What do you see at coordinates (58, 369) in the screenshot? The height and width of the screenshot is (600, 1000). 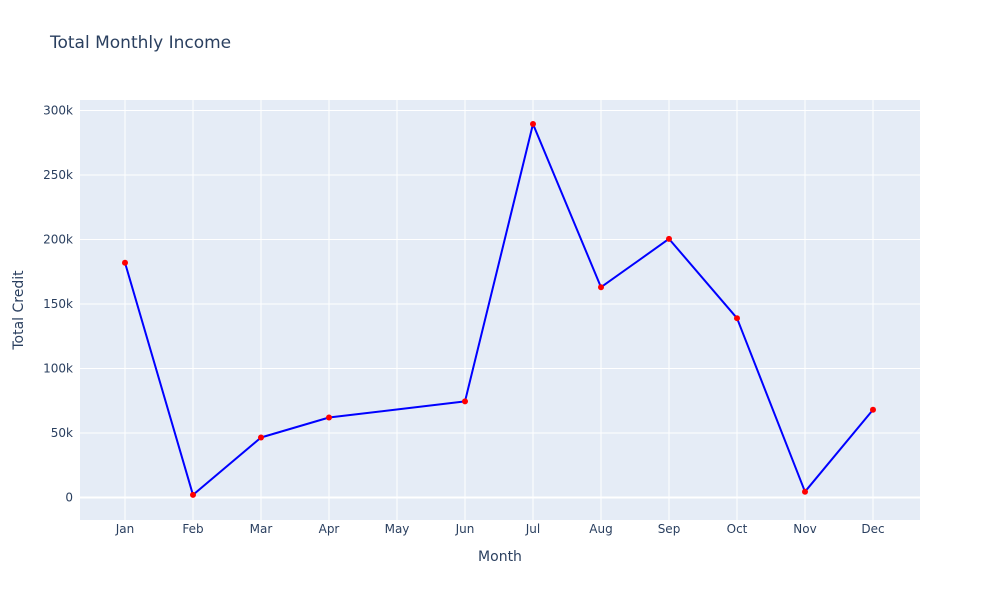 I see `y-tick-label: 100k` at bounding box center [58, 369].